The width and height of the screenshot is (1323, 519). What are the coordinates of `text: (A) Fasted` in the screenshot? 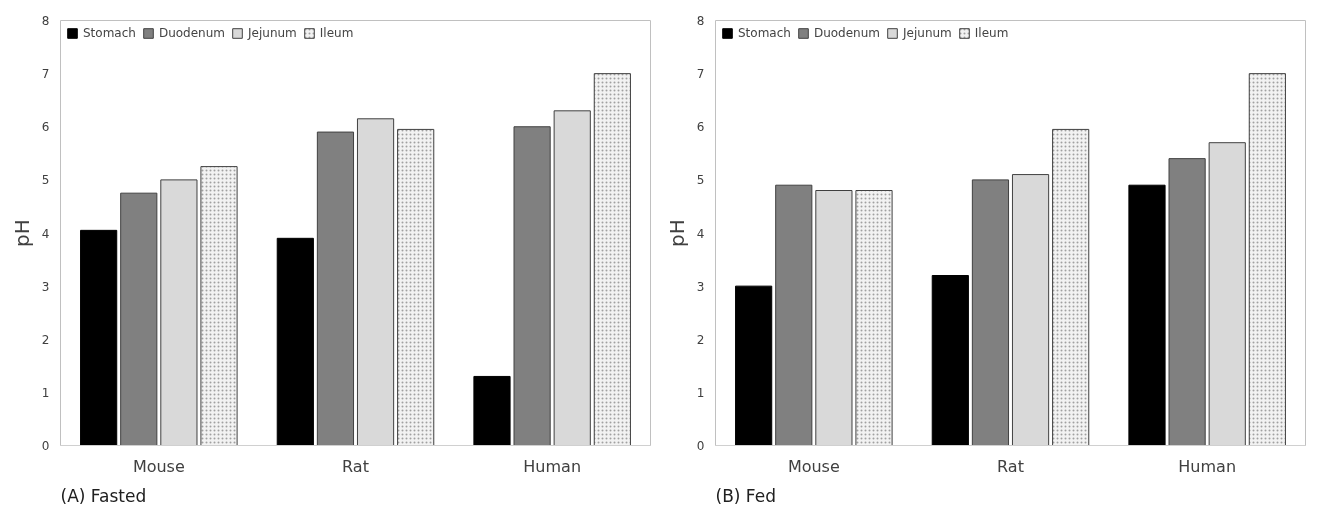 It's located at (103, 495).